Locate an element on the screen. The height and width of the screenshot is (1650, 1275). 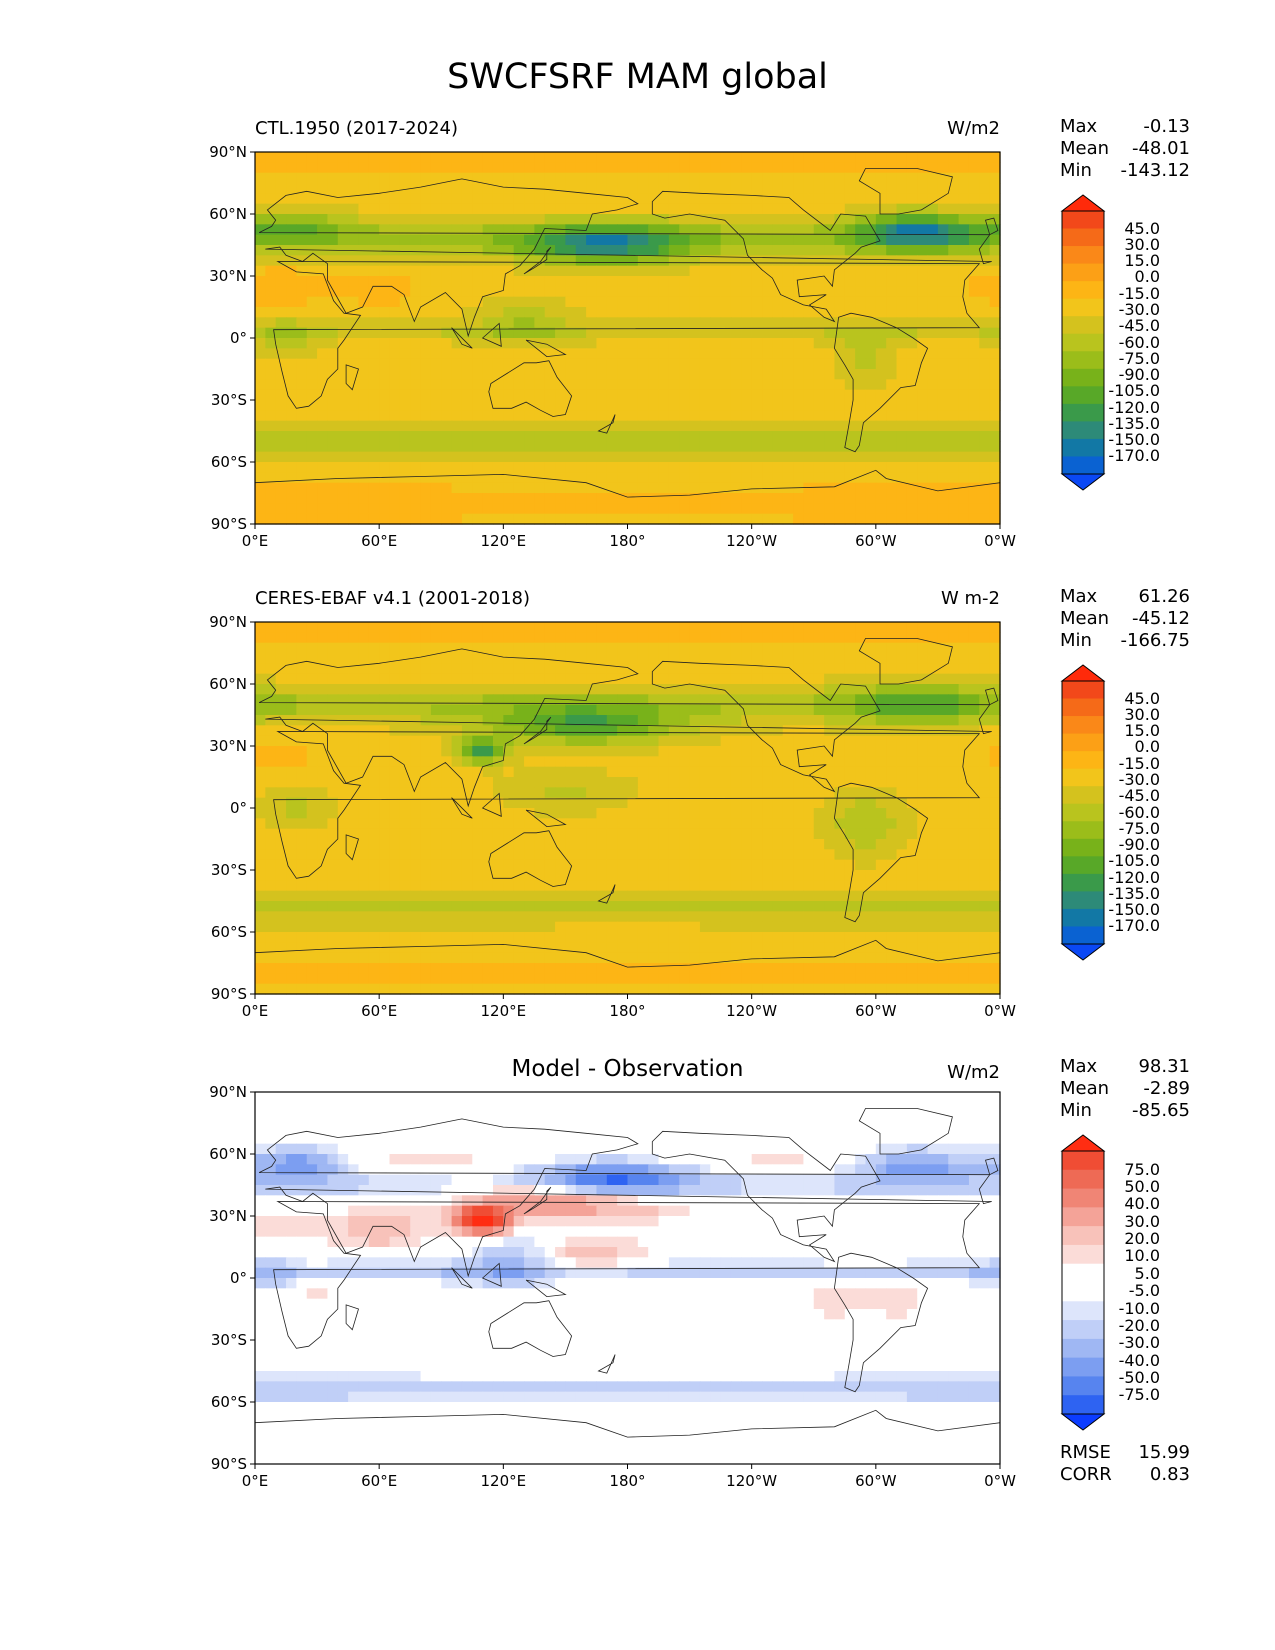
panel-title: CERES-EBAF v4.1 (2001-2018) is located at coordinates (393, 598).